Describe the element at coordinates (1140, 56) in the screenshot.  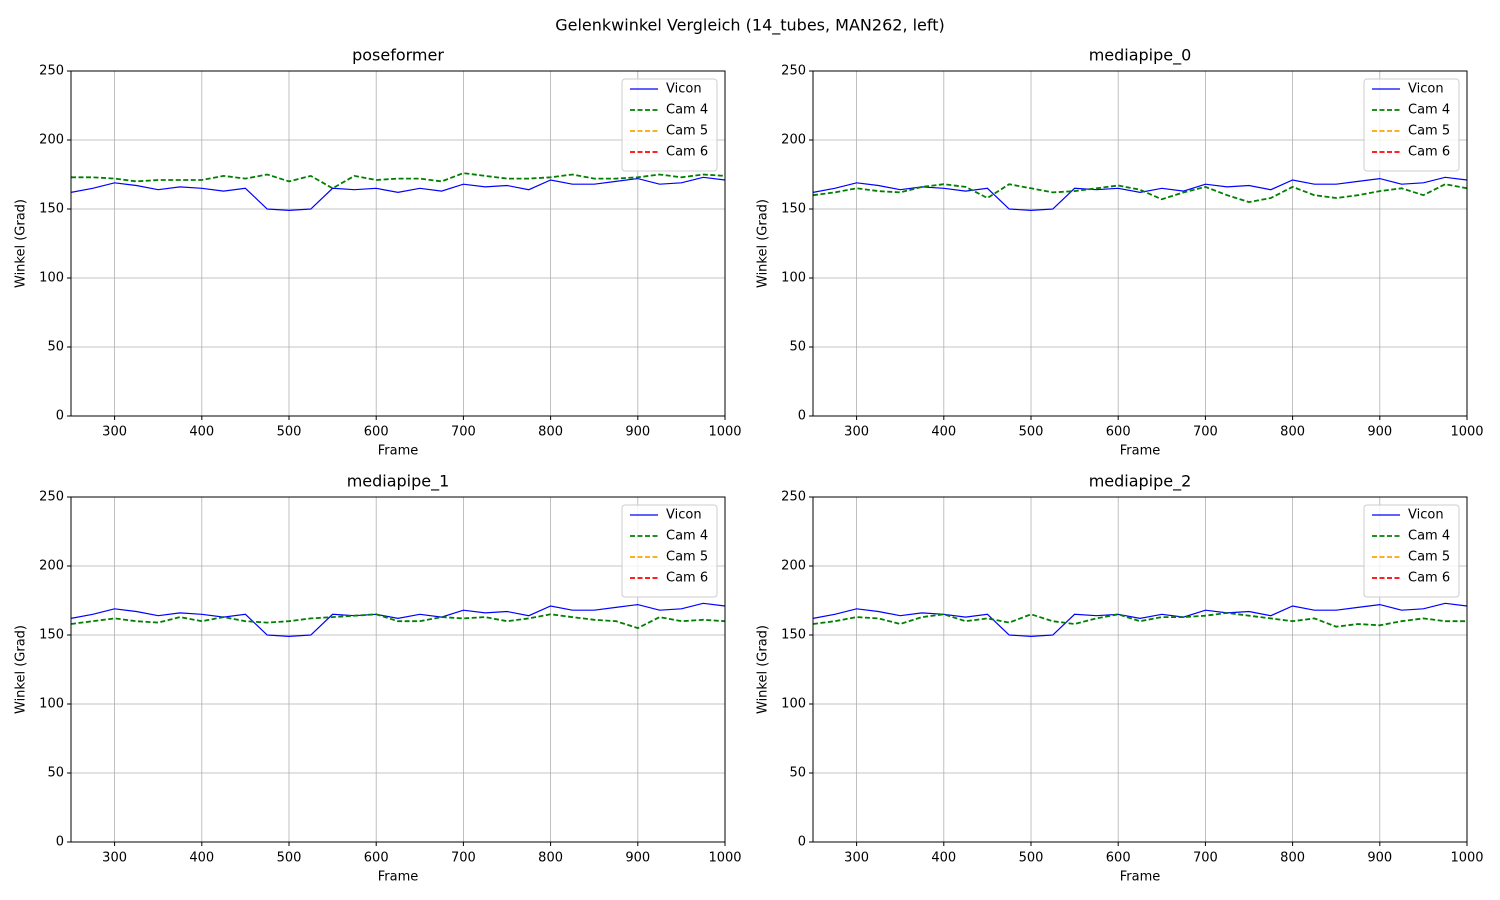
I see `subplot-title: mediapipe_0` at that location.